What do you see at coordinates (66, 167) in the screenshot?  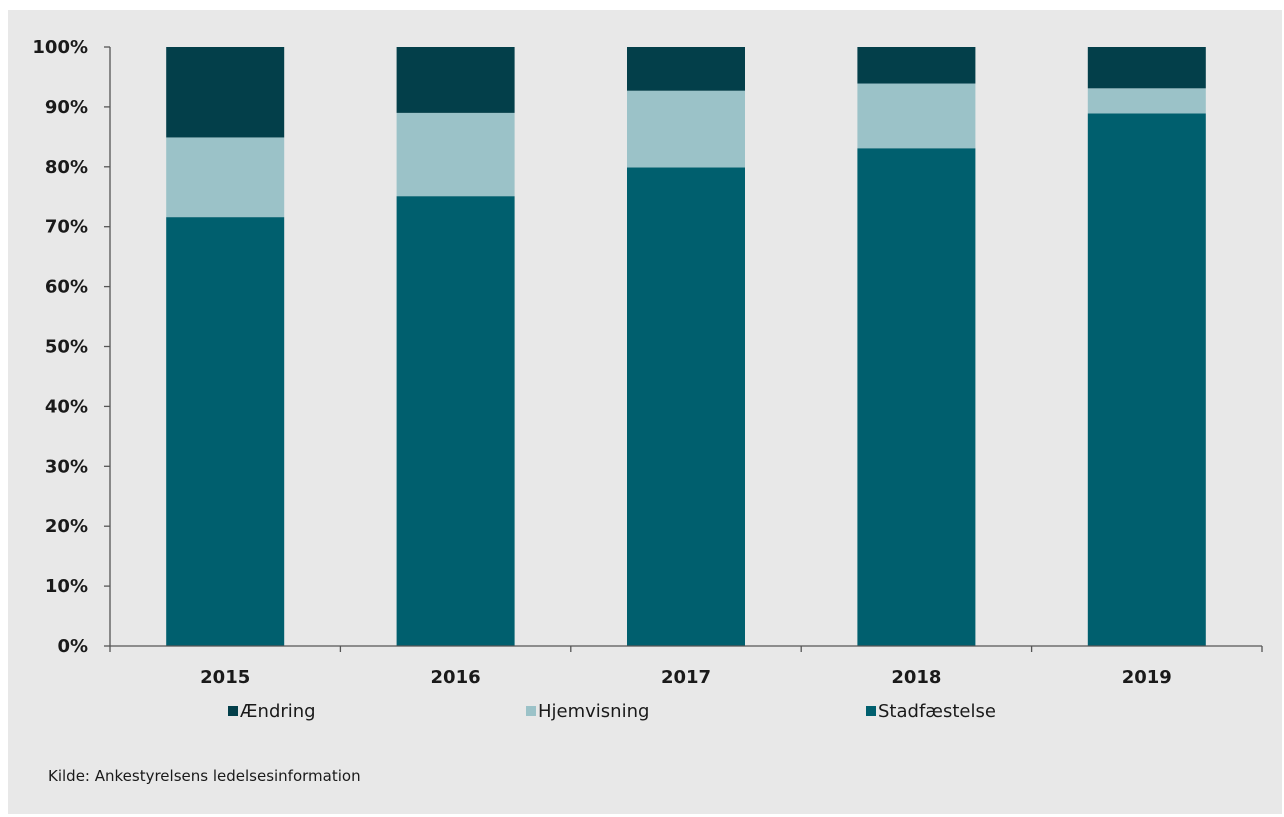 I see `y-tick-label: 80%` at bounding box center [66, 167].